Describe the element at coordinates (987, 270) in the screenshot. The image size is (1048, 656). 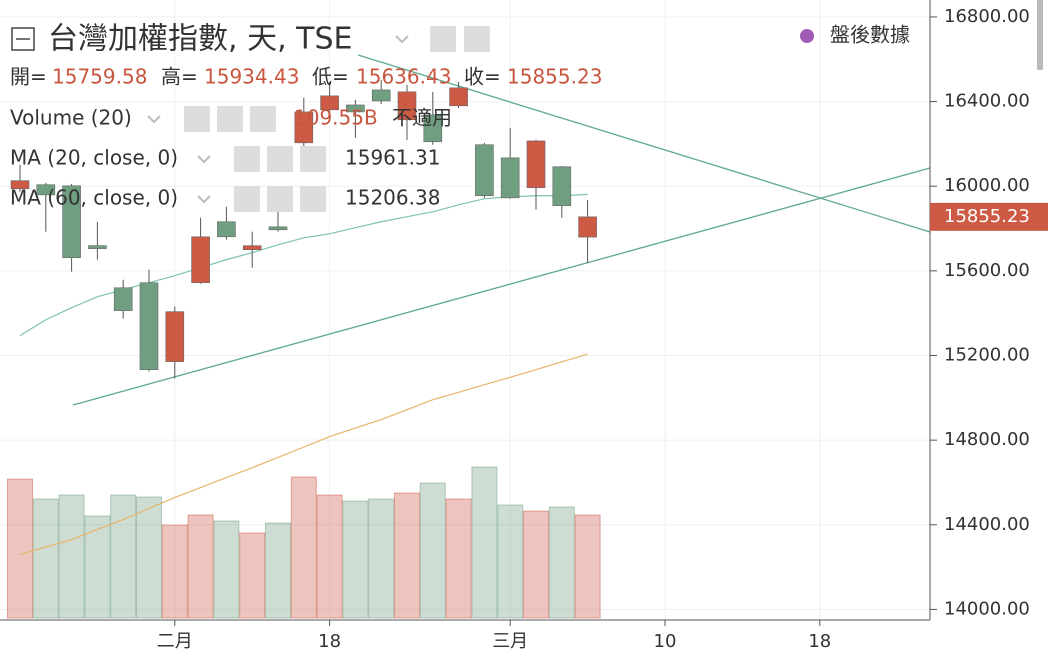
I see `y-tick-label: 15600.00` at that location.